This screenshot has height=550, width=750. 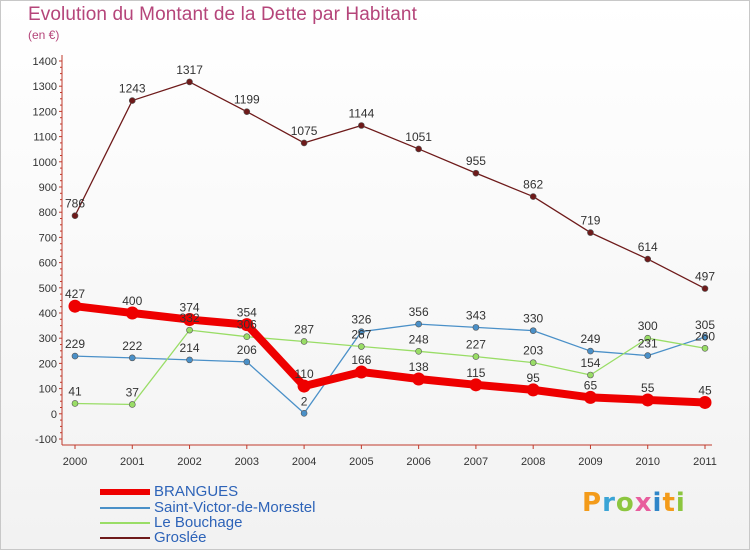 What do you see at coordinates (48, 364) in the screenshot?
I see `y-tick-label: 200` at bounding box center [48, 364].